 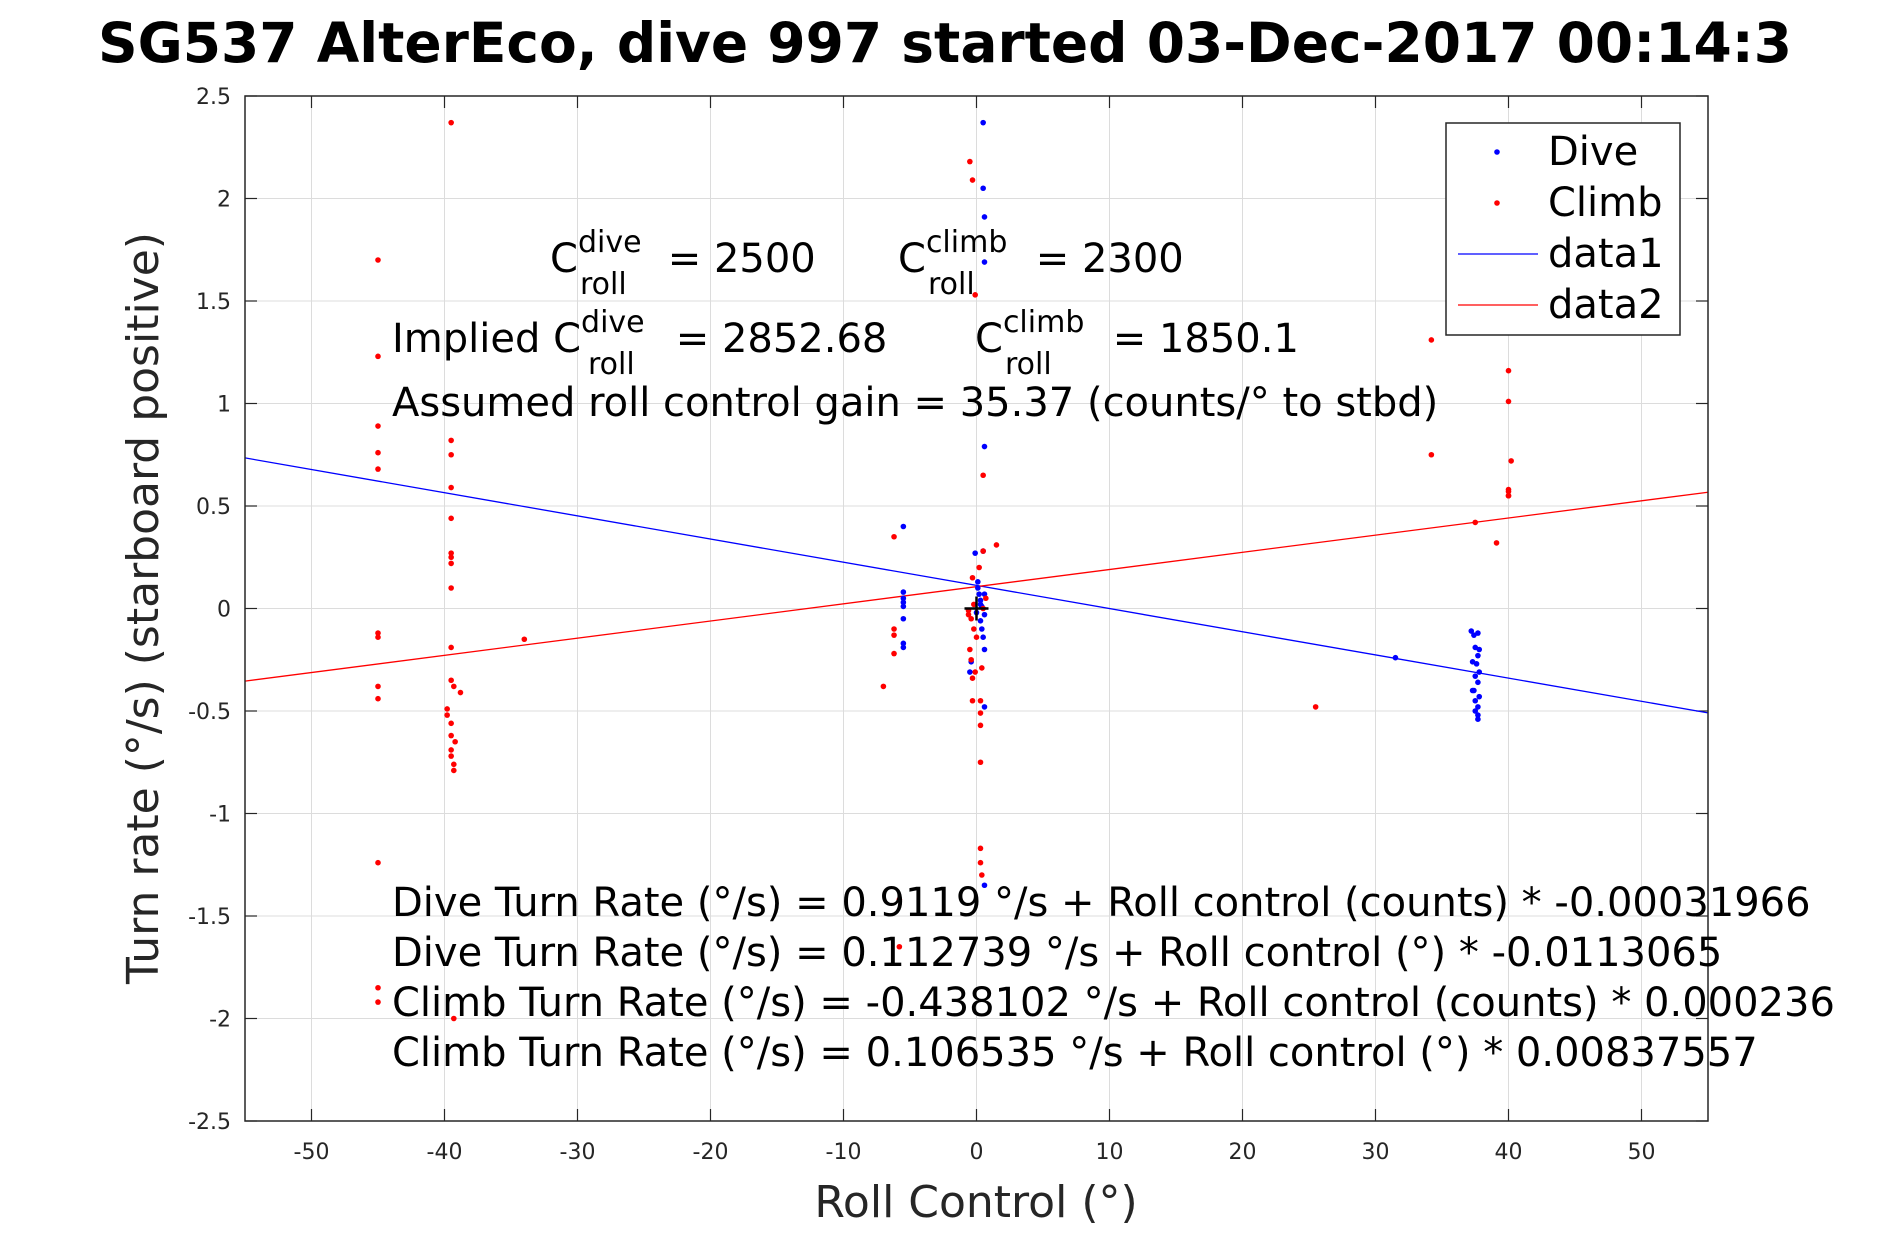 What do you see at coordinates (1497, 152) in the screenshot?
I see `legend-dive-marker` at bounding box center [1497, 152].